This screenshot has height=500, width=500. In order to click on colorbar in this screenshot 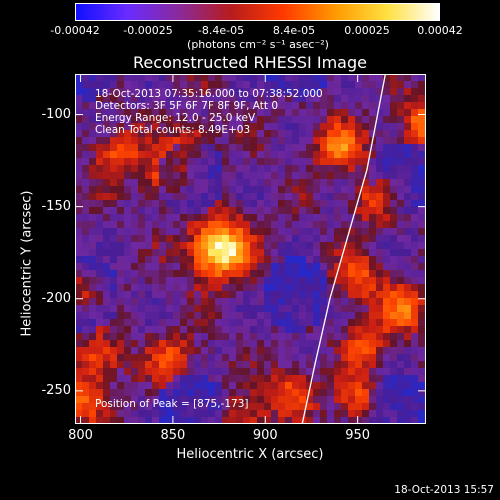, I will do `click(257, 12)`.